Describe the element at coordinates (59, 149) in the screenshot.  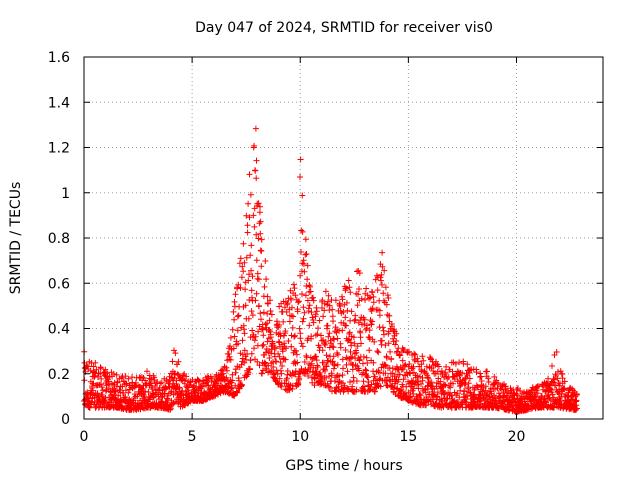
I see `y-tick-label: 1.2` at that location.